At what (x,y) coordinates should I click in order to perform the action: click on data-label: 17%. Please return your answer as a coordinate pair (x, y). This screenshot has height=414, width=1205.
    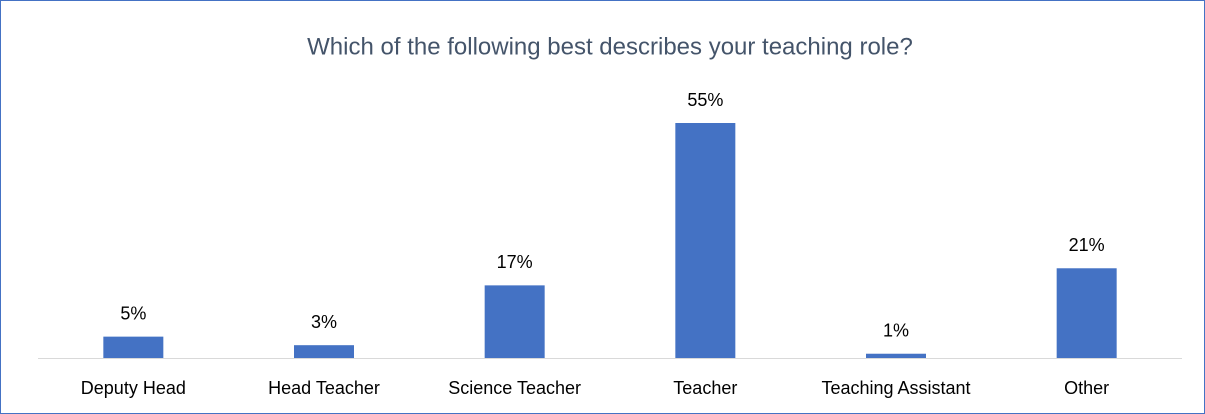
    Looking at the image, I should click on (515, 262).